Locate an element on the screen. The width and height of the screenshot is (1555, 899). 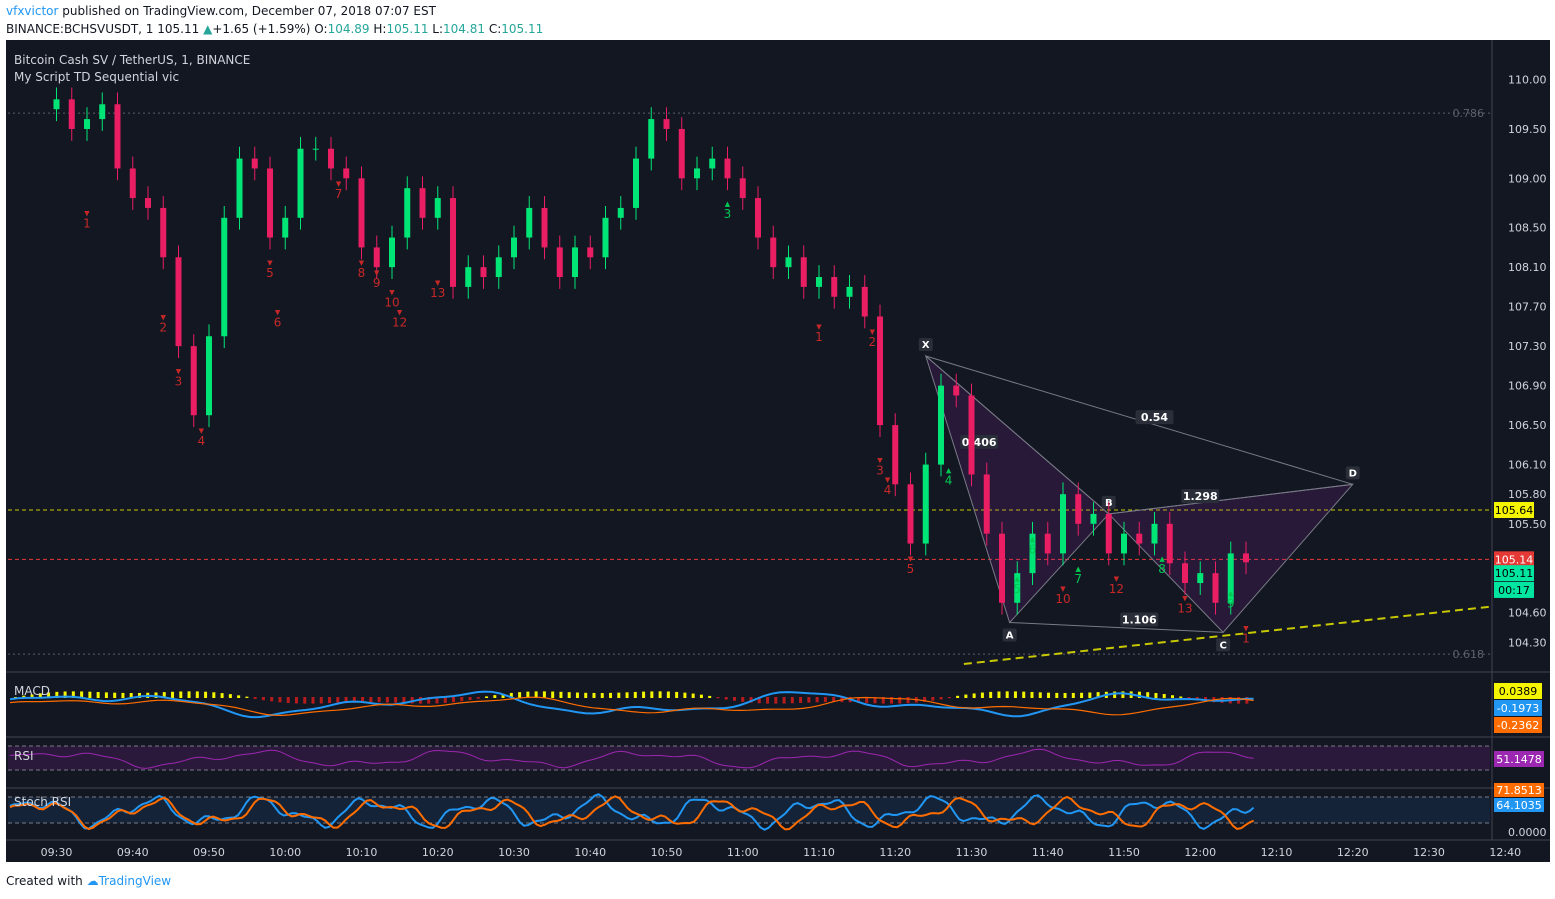
time-tick-1: 09:40 is located at coordinates (133, 852).